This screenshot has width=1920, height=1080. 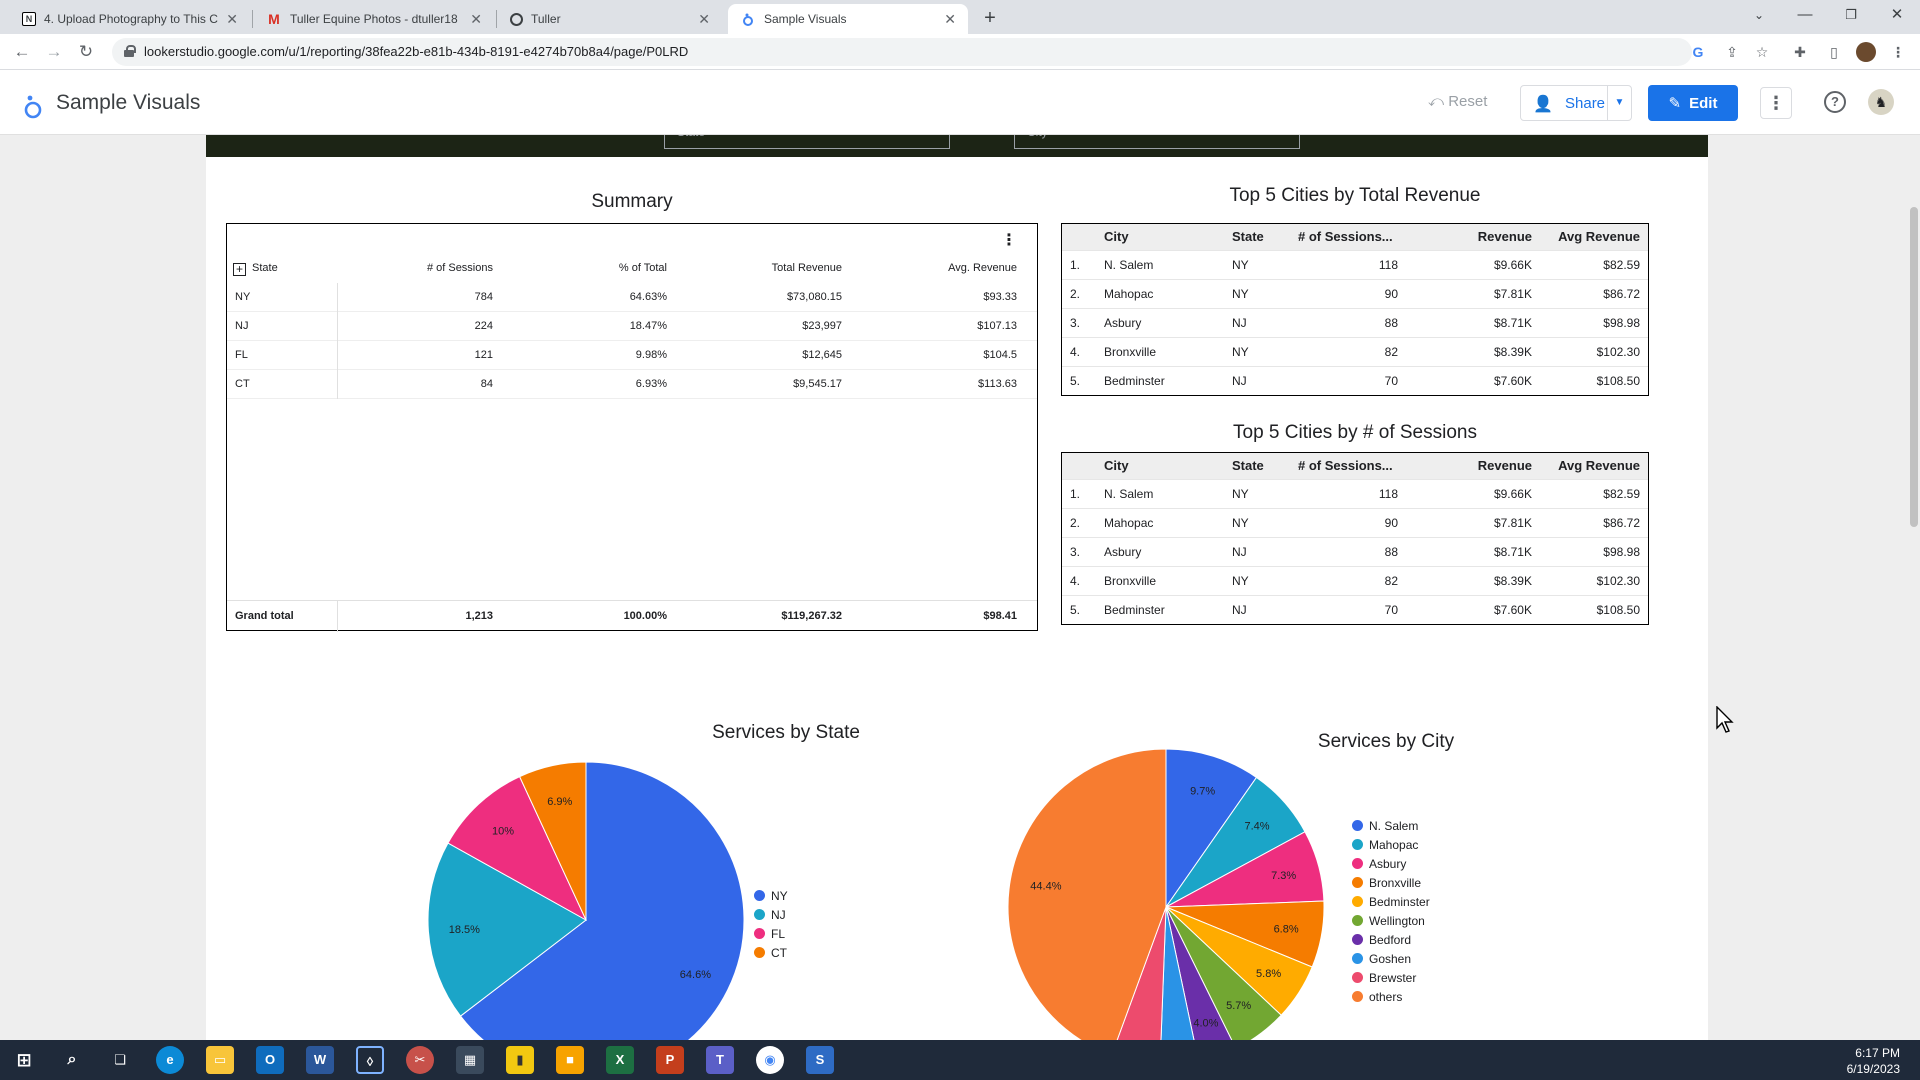 What do you see at coordinates (1200, 973) in the screenshot?
I see `pie-slice-bedford` at bounding box center [1200, 973].